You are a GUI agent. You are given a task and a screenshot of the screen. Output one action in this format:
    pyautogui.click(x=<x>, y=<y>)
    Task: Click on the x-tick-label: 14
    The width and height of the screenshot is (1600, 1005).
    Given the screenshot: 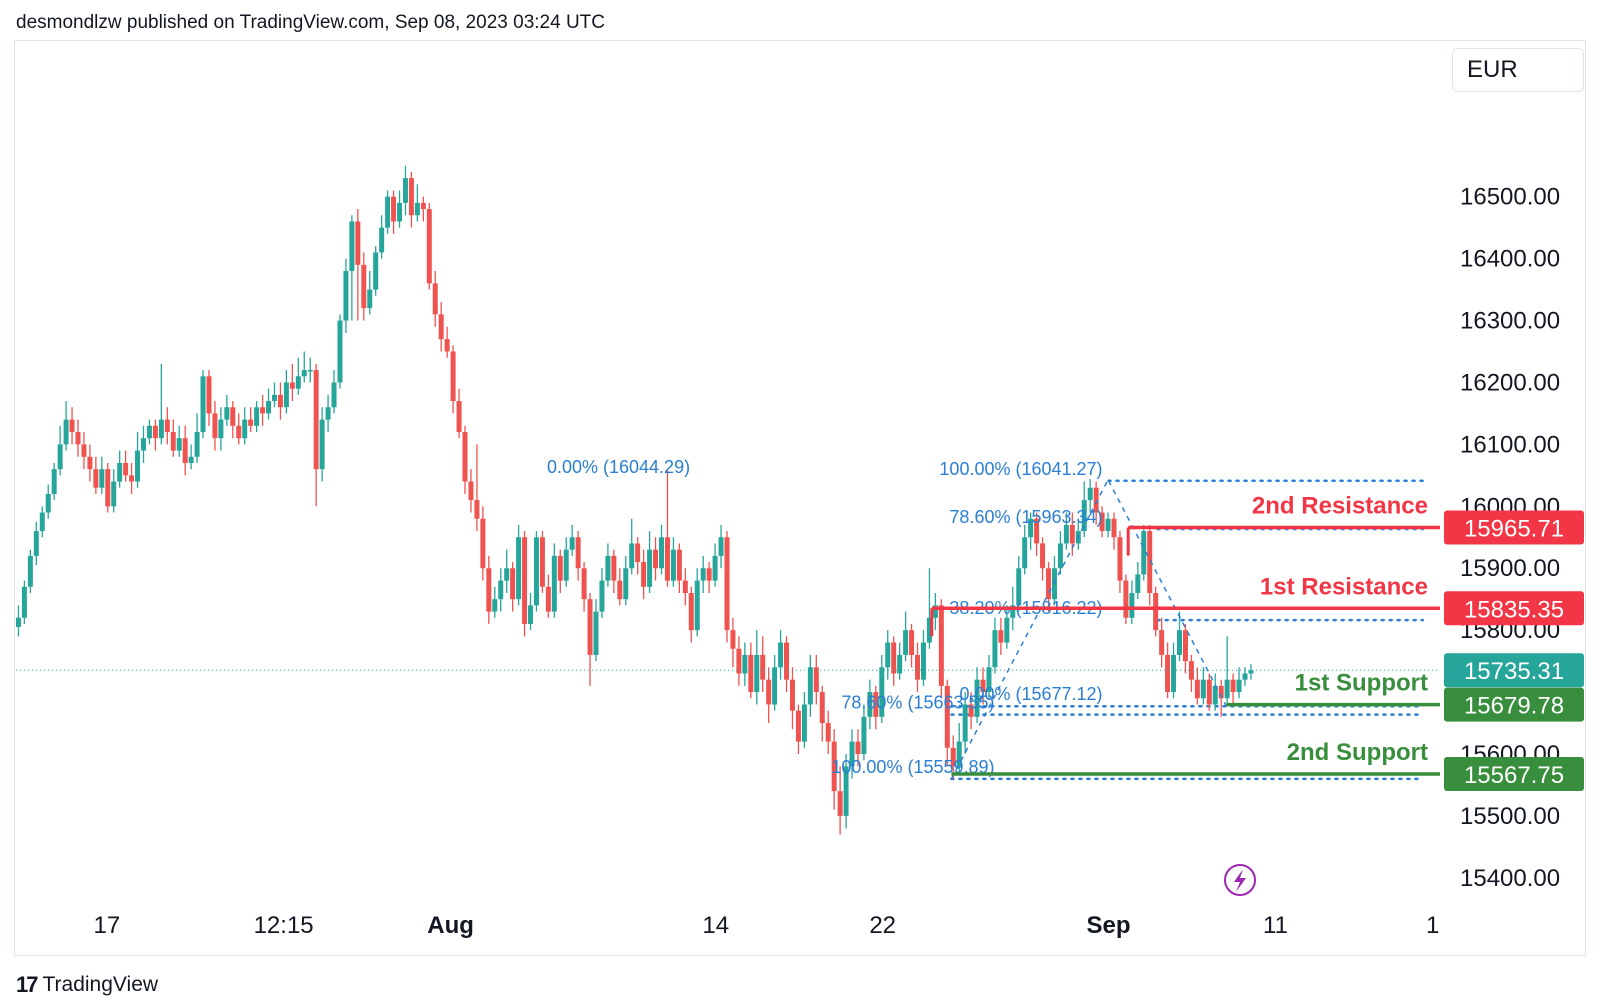 What is the action you would take?
    pyautogui.click(x=715, y=925)
    